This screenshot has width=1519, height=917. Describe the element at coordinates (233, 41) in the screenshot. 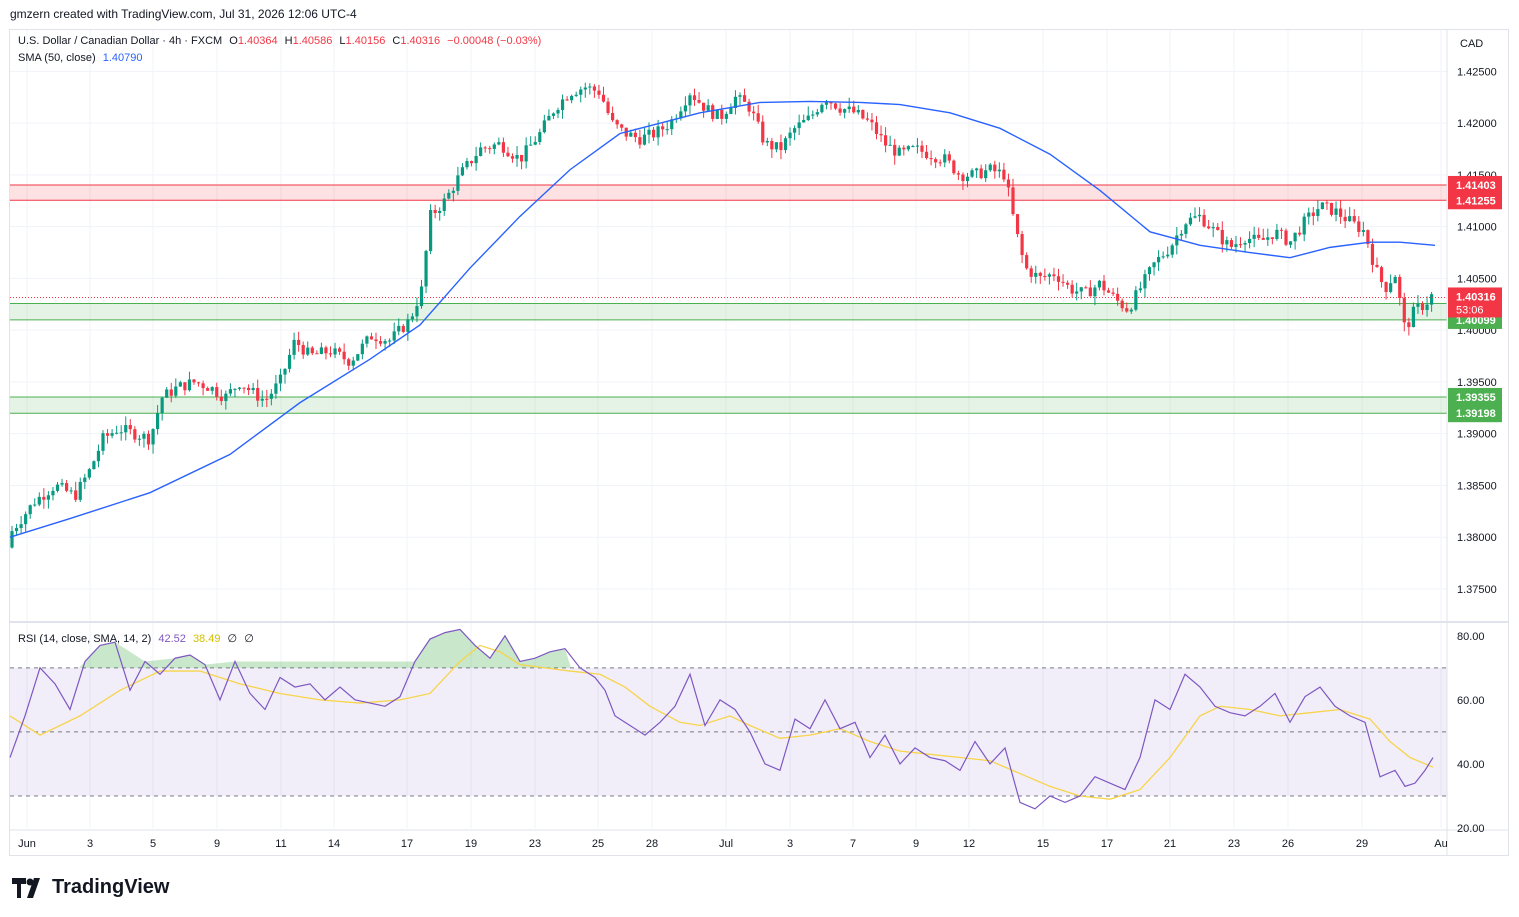

I see `open-label: O` at that location.